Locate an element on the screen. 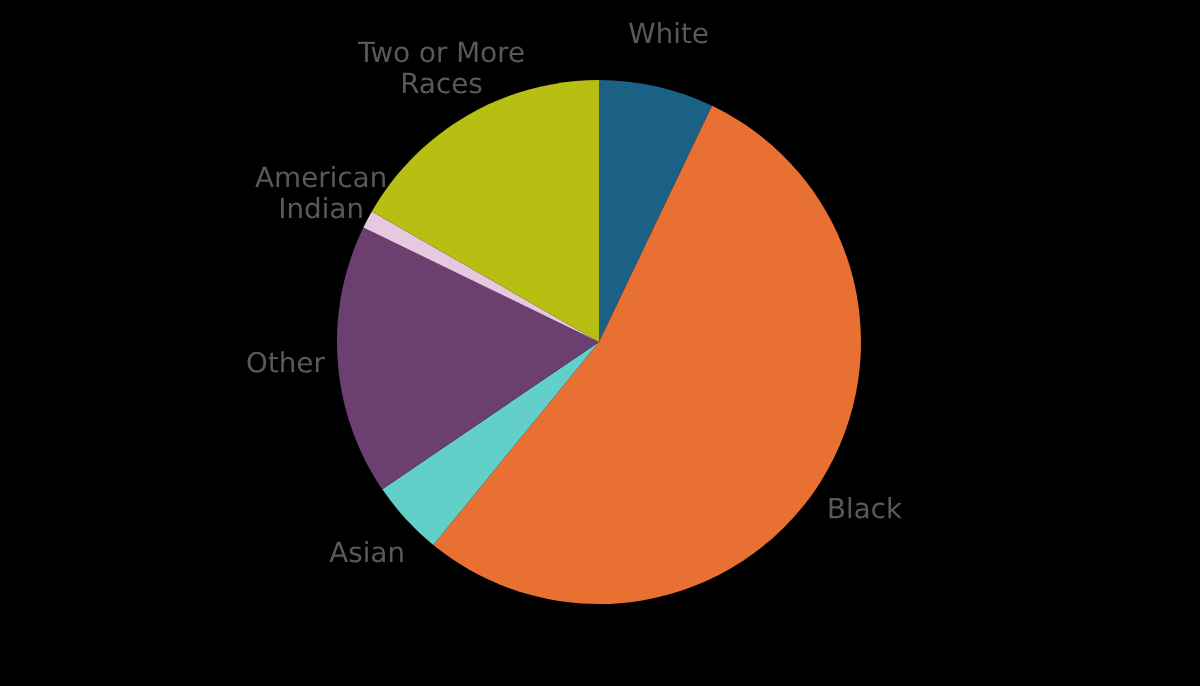  slice-label: Asian is located at coordinates (366, 551).